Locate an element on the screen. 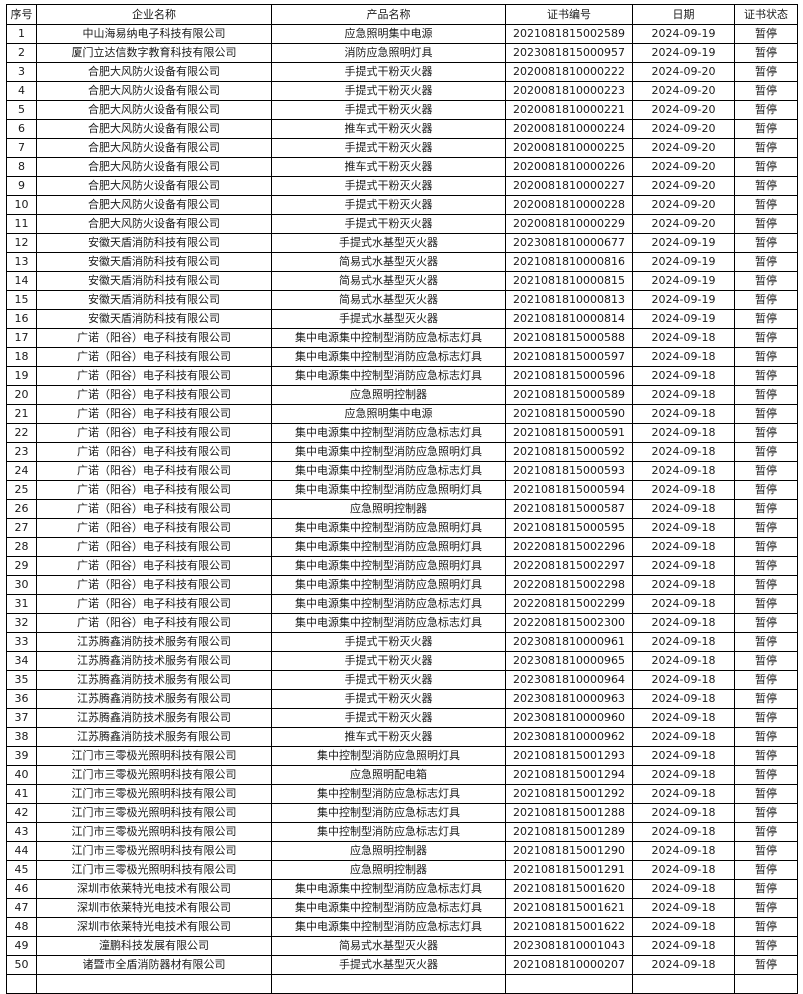 This screenshot has width=803, height=994. cell-certificate-number: 2020081810000226 is located at coordinates (569, 167).